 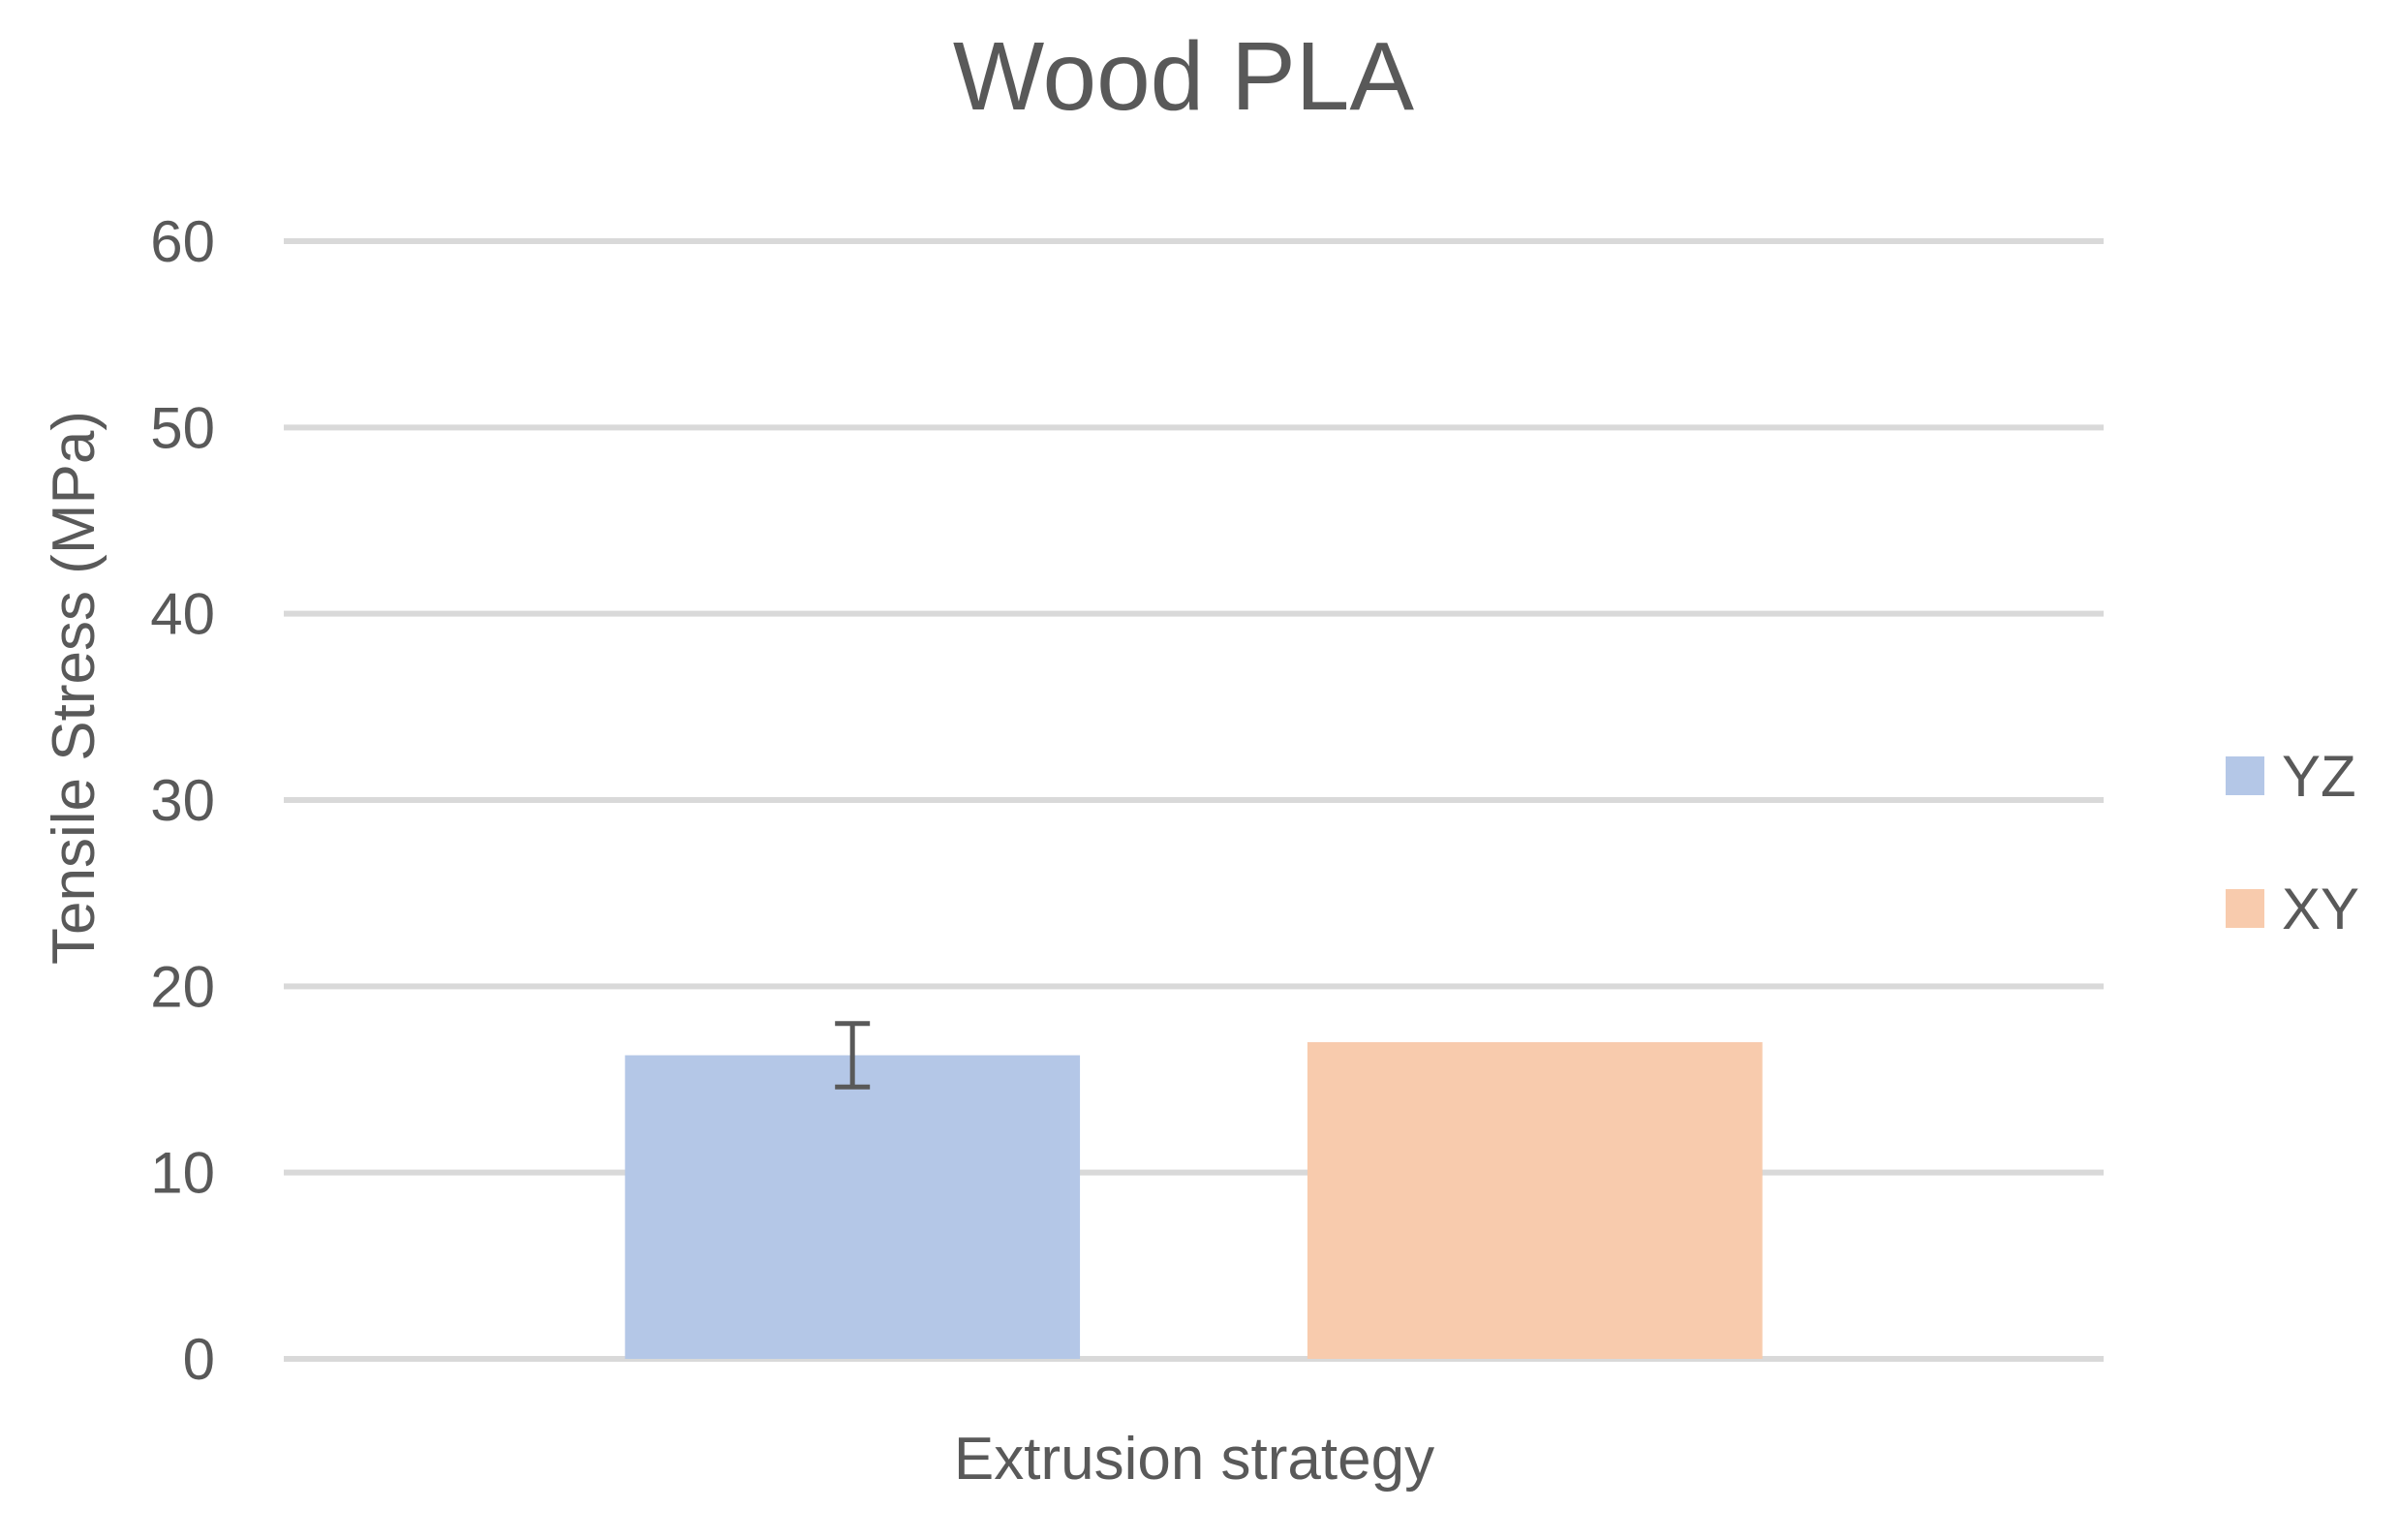 I want to click on y-axis-title: Tensile Stress (MPa), so click(x=74, y=688).